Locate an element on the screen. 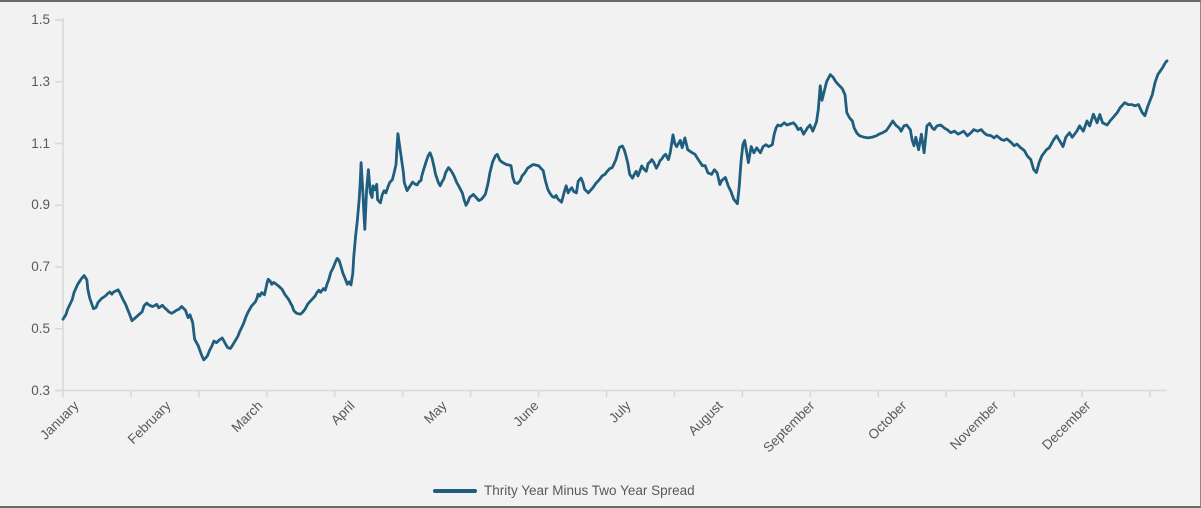 The image size is (1201, 508). y-axis-tick-label: 1.5 is located at coordinates (40, 19).